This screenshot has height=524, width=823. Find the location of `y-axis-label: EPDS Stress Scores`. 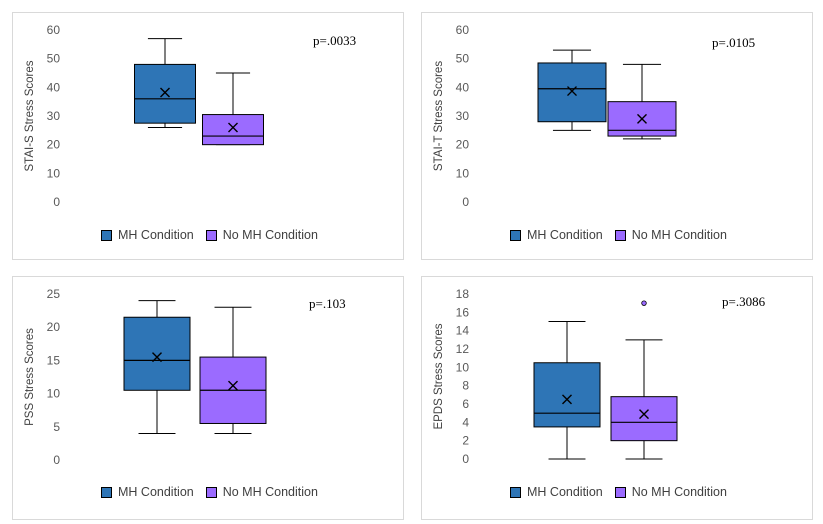

y-axis-label: EPDS Stress Scores is located at coordinates (439, 376).